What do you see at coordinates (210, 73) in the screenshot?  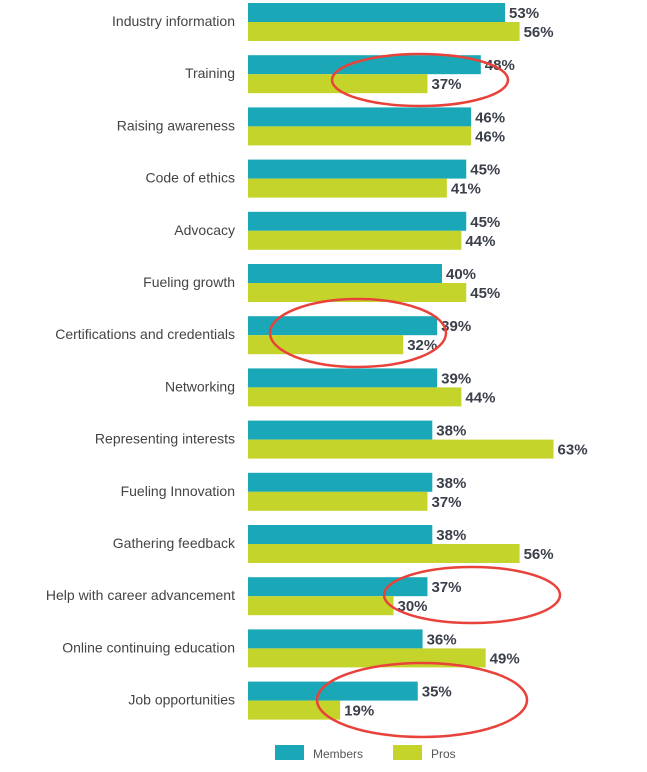 I see `category-label: Training` at bounding box center [210, 73].